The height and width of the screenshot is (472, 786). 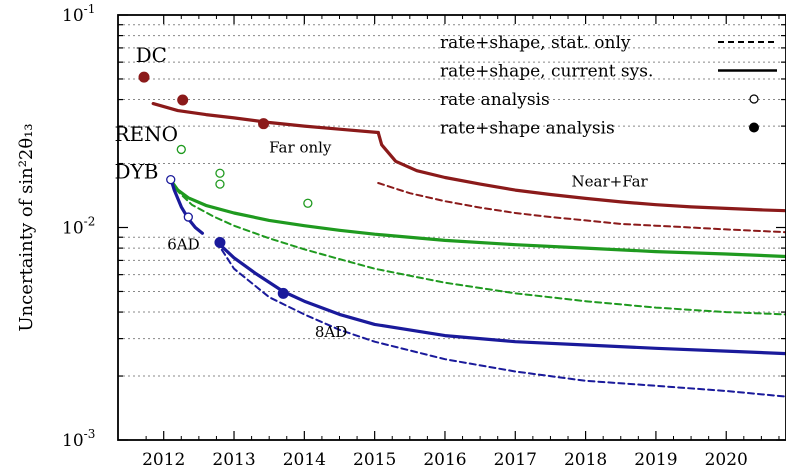 I want to click on y-axis-label: Uncertainty of sin²2θ₁₃, so click(x=26, y=227).